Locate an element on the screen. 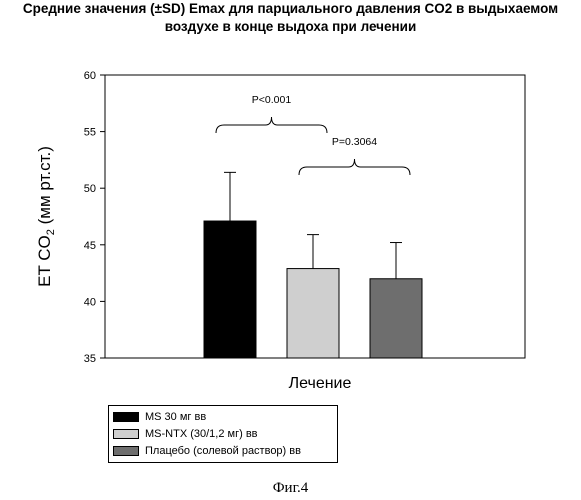 The height and width of the screenshot is (500, 581). y-tick-label-55: 55 is located at coordinates (90, 133).